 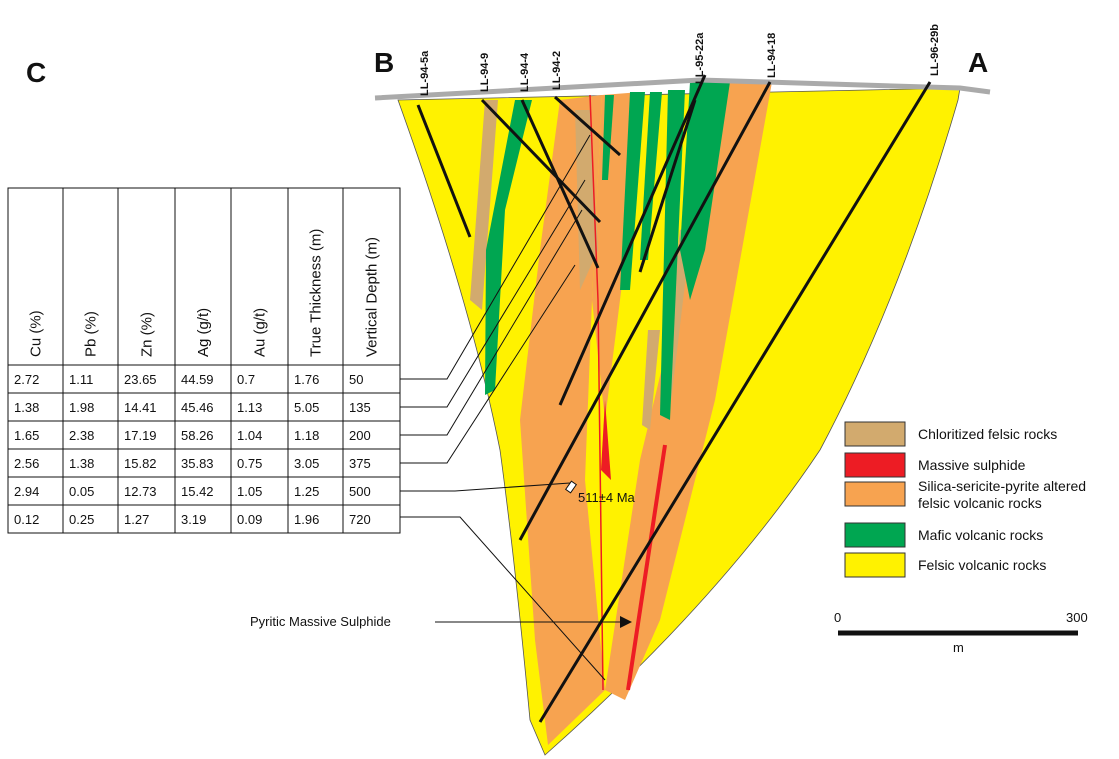 I want to click on scale-unit: m, so click(x=958, y=647).